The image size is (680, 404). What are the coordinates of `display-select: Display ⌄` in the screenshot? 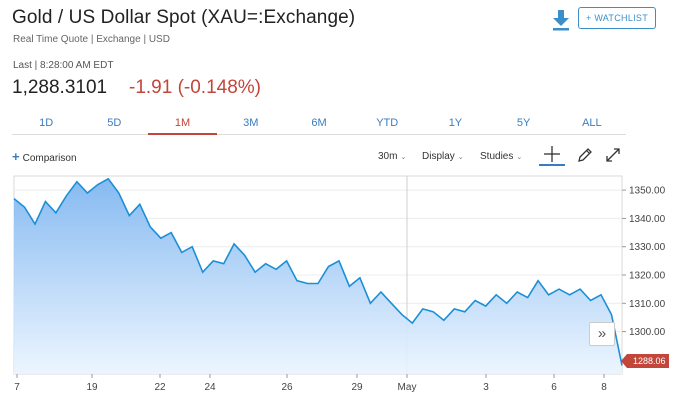 It's located at (443, 156).